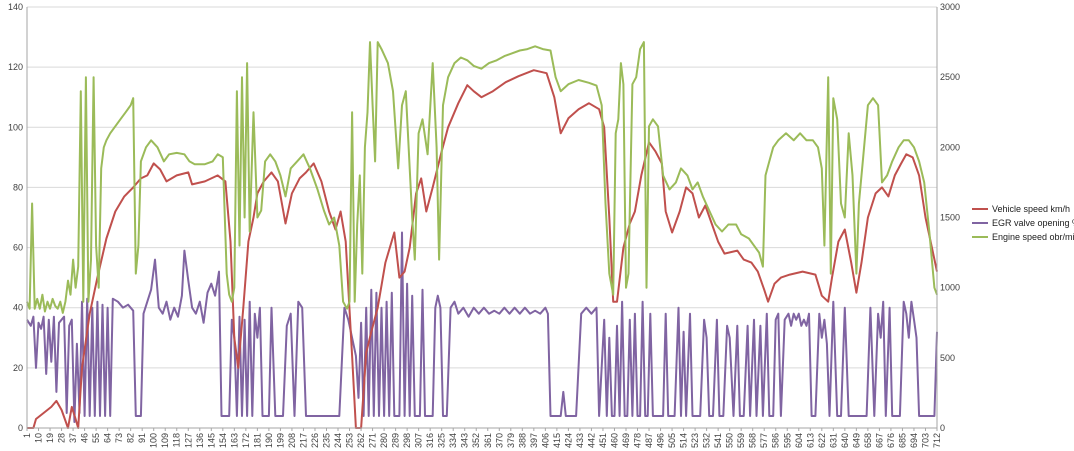  What do you see at coordinates (638, 440) in the screenshot?
I see `x-tick-label: 478` at bounding box center [638, 440].